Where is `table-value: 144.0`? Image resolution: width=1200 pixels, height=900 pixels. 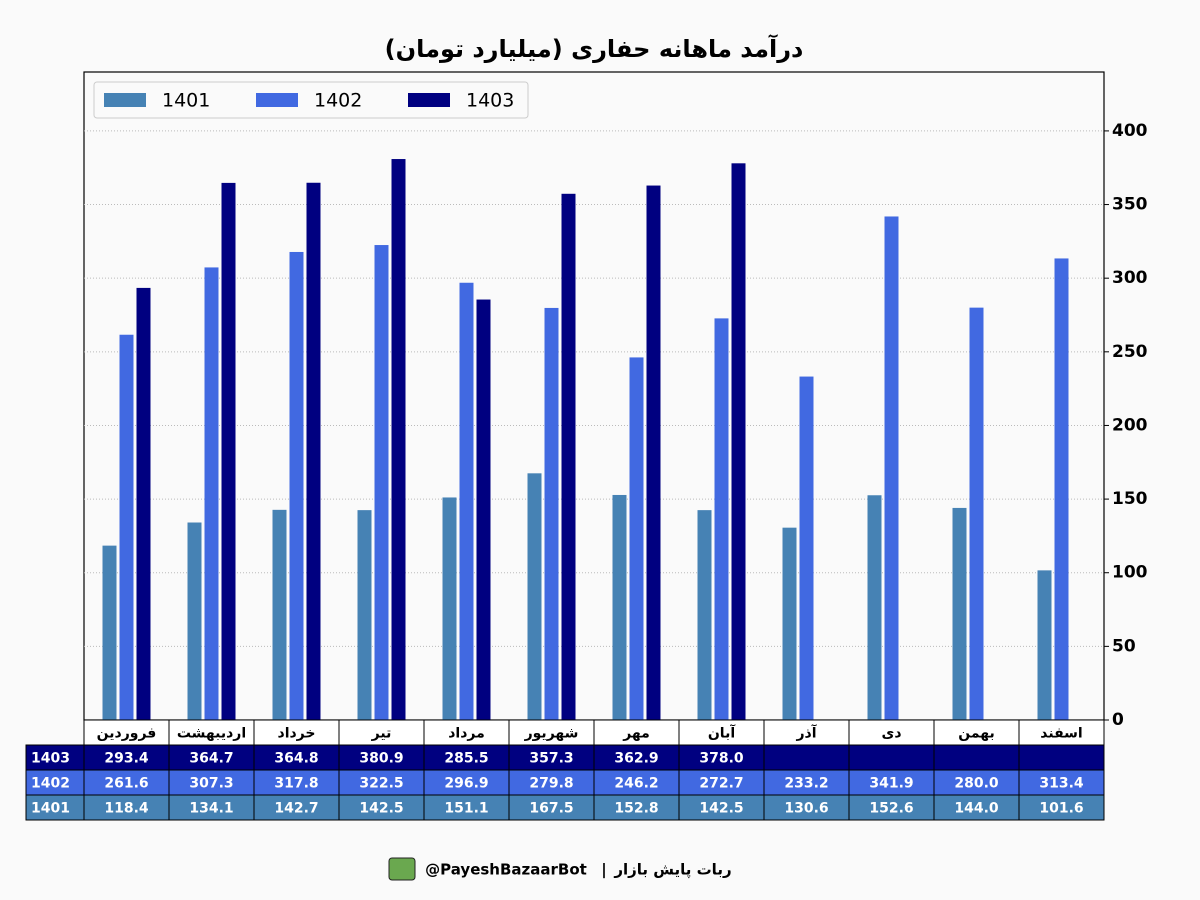
table-value: 144.0 is located at coordinates (976, 809).